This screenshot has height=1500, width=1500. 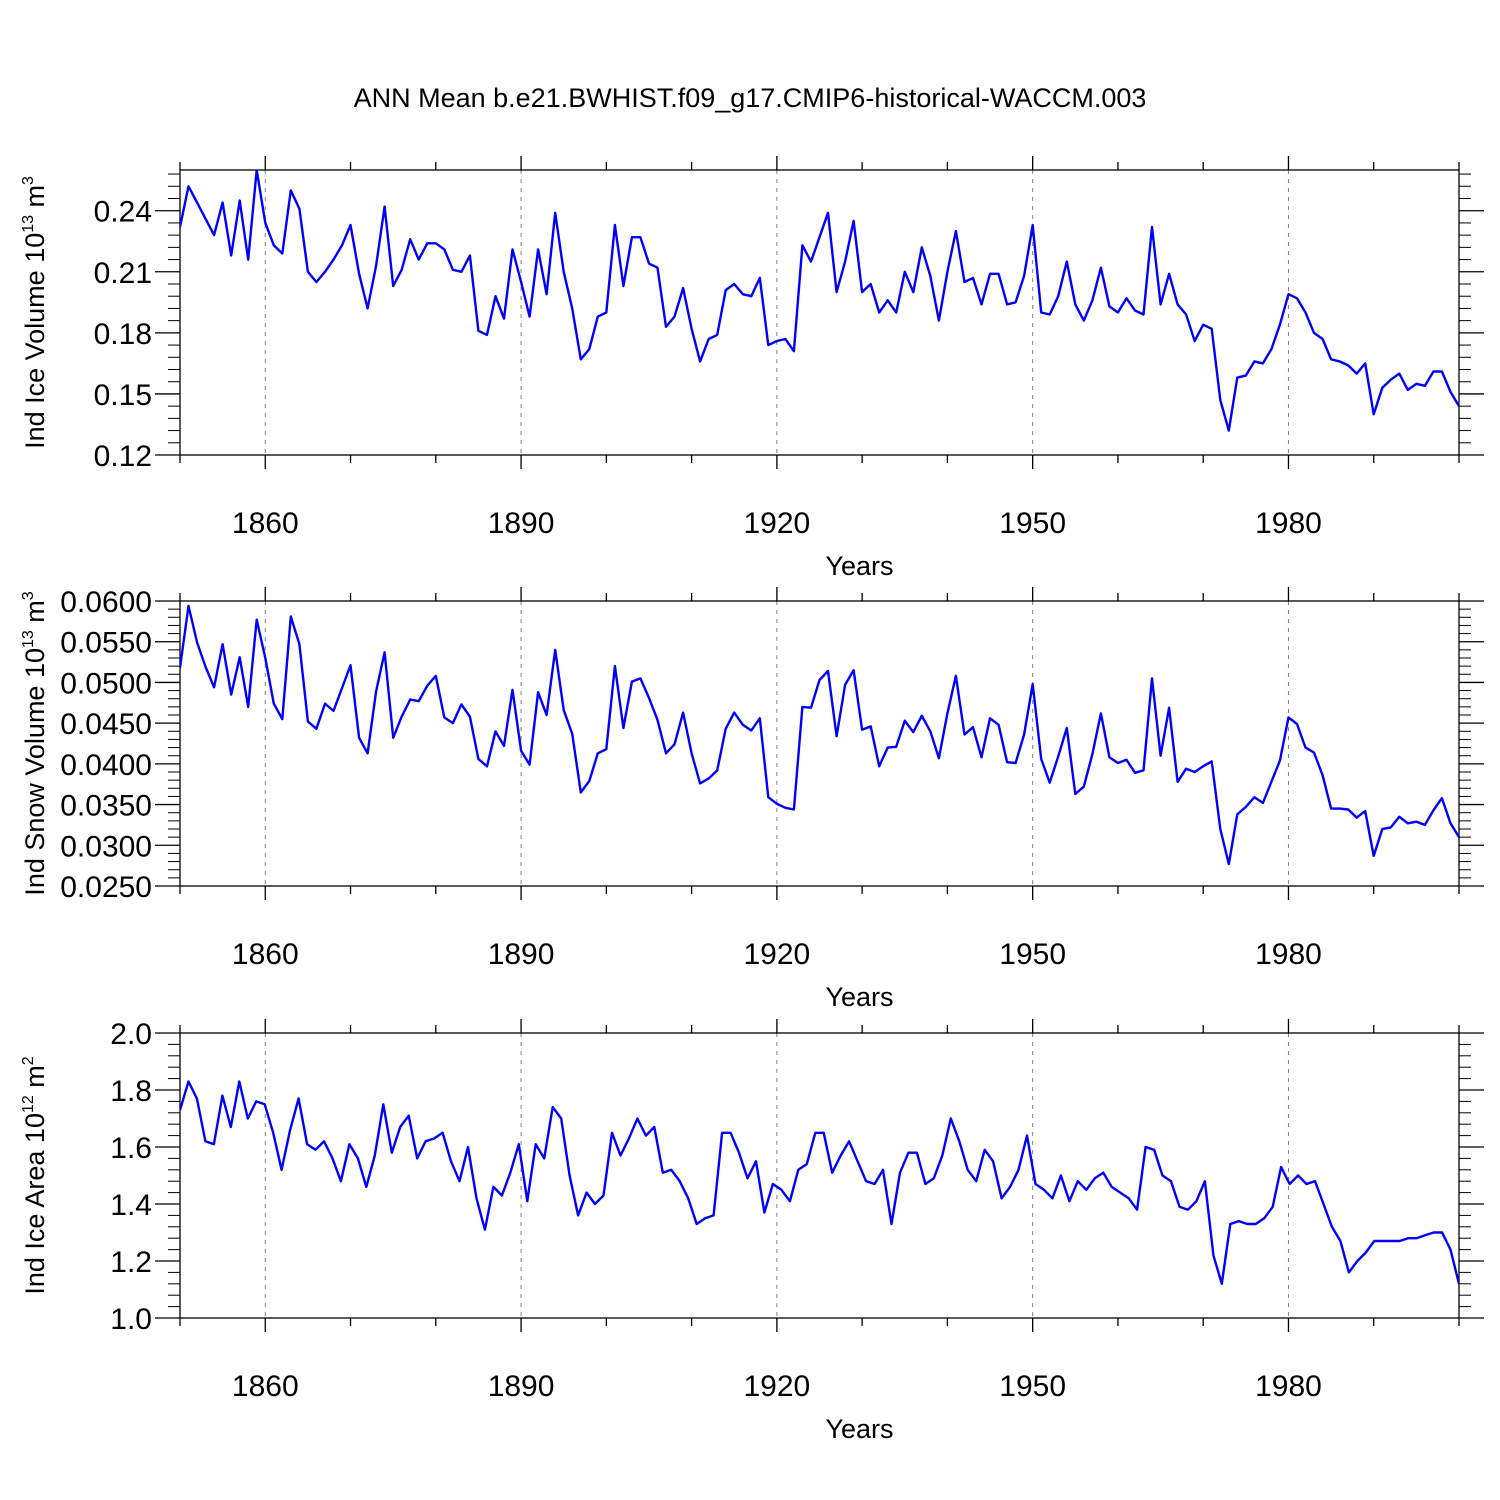 What do you see at coordinates (35, 772) in the screenshot?
I see `y-title-main: Ind Snow Volume 10` at bounding box center [35, 772].